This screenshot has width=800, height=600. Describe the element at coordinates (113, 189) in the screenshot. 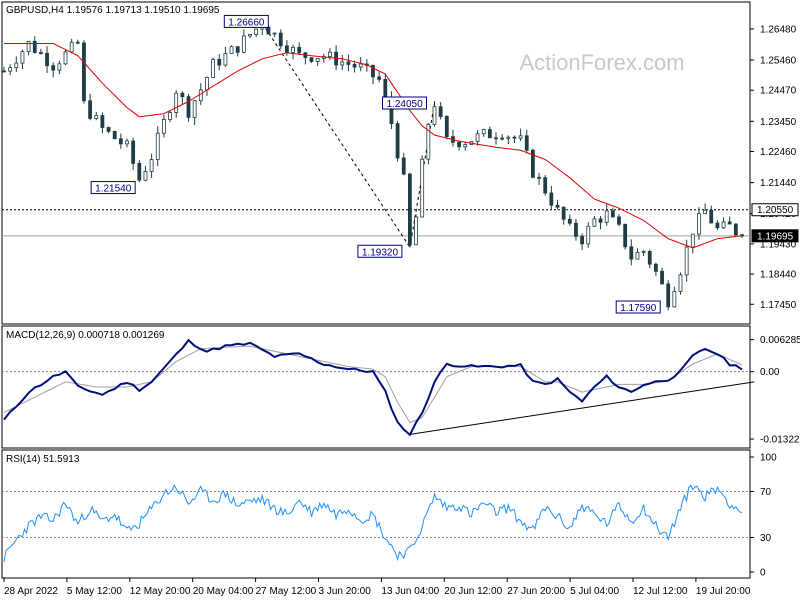

I see `price-annotation-label: 1.21540` at that location.